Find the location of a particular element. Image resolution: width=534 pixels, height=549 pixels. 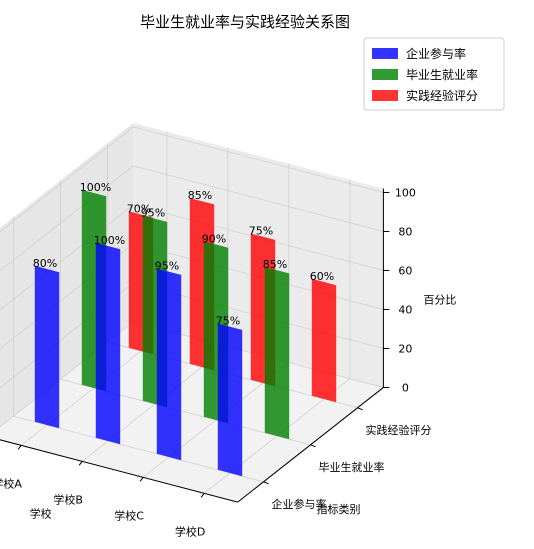

data-label: 80% is located at coordinates (45, 263).